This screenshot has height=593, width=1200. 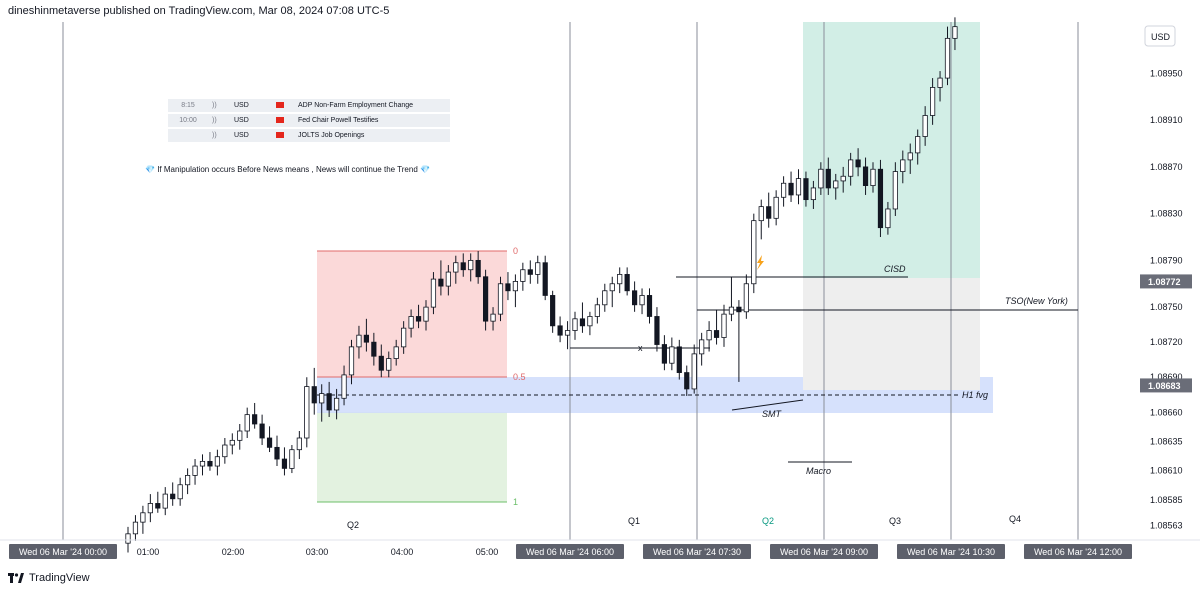 What do you see at coordinates (1166, 73) in the screenshot?
I see `price-tick: 1.08950` at bounding box center [1166, 73].